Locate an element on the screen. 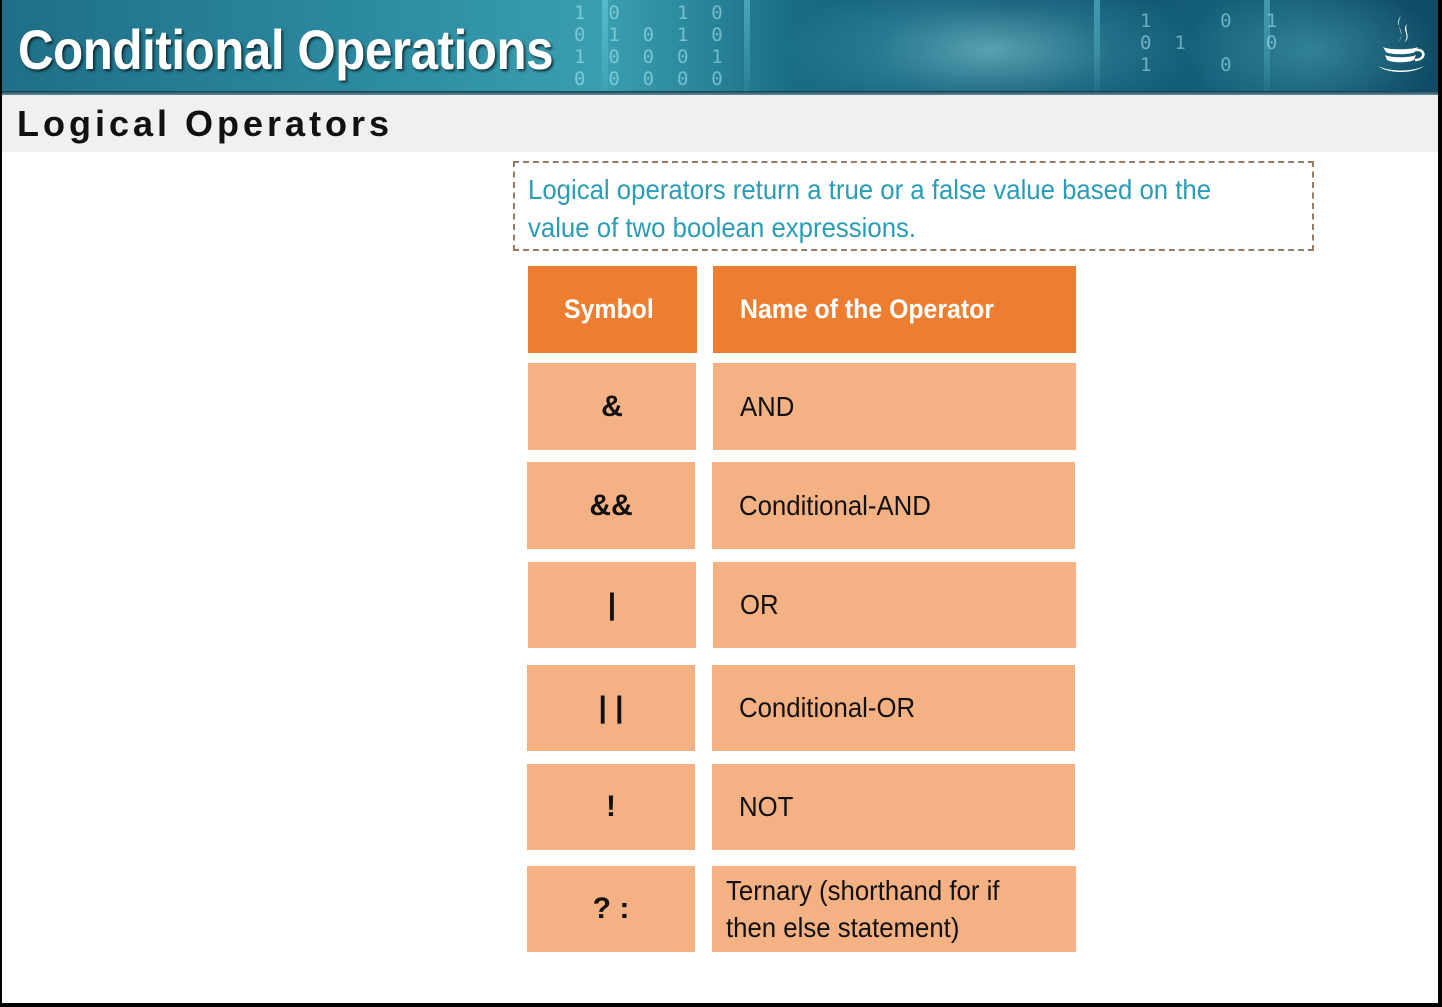 This screenshot has height=1007, width=1442. table-cell-symbol: ? : is located at coordinates (611, 909).